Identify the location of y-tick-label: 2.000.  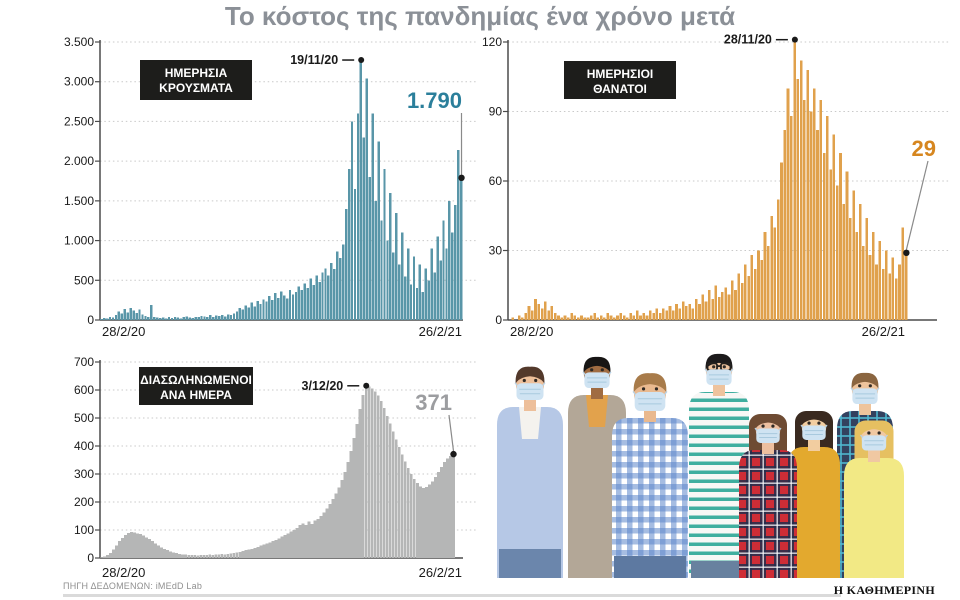
(79, 161).